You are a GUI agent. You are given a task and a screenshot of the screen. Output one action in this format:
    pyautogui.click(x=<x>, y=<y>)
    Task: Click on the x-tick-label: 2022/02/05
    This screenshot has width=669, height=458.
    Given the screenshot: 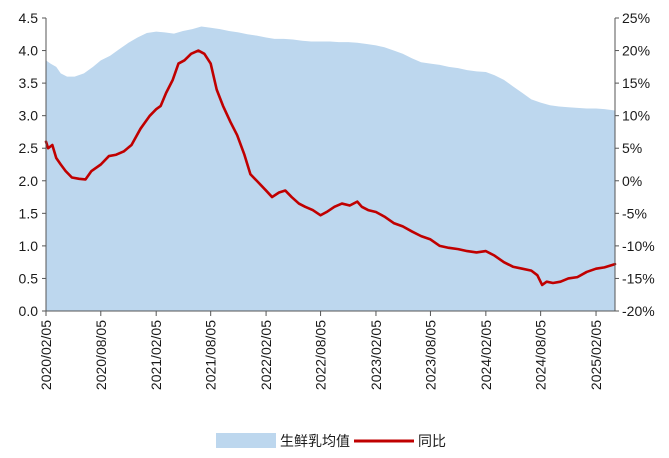 What is the action you would take?
    pyautogui.click(x=266, y=355)
    